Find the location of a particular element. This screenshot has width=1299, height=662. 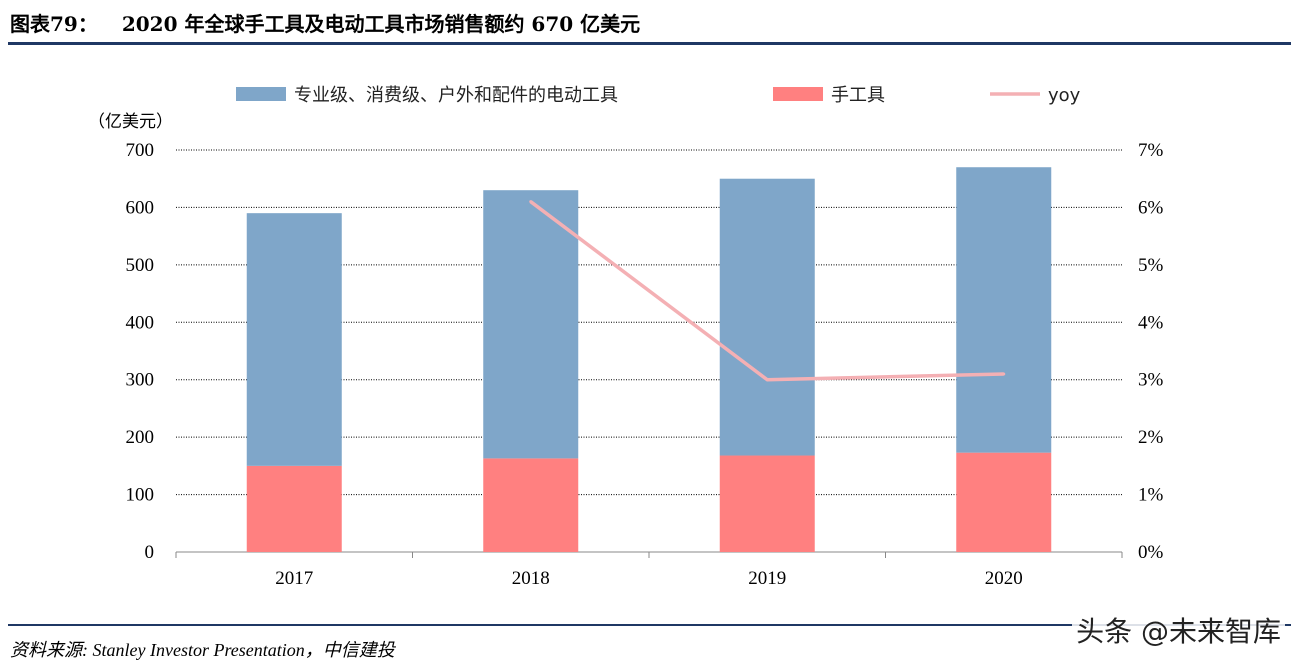

y2-tick-label: 0% is located at coordinates (1151, 552).